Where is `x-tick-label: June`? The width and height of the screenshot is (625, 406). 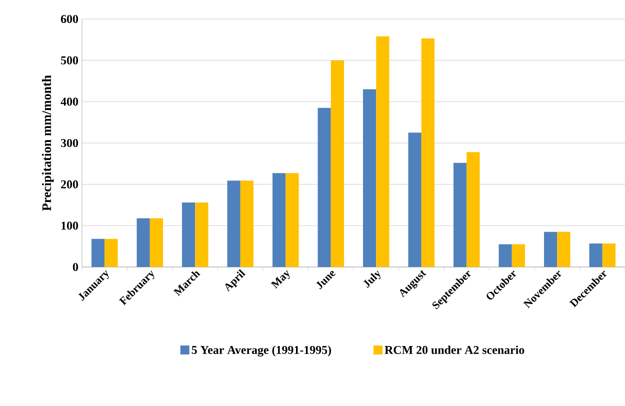
x-tick-label: June is located at coordinates (326, 280).